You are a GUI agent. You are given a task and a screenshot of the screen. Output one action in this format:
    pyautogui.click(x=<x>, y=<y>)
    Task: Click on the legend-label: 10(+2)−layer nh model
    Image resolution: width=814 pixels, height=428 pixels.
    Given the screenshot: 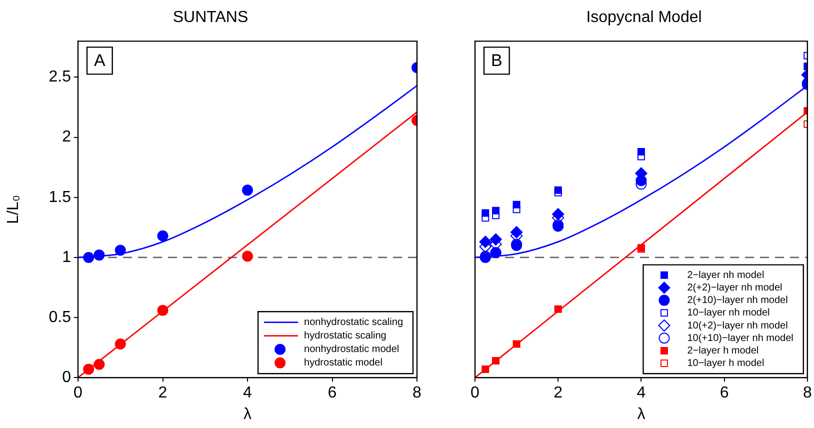 What is the action you would take?
    pyautogui.click(x=737, y=326)
    